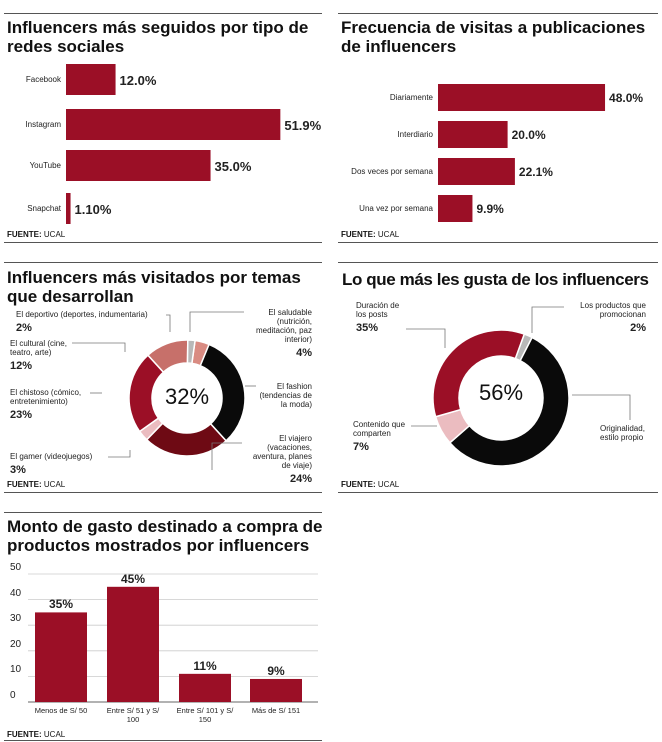 This screenshot has height=742, width=662. I want to click on pct-deportivo: 2%, so click(24, 328).